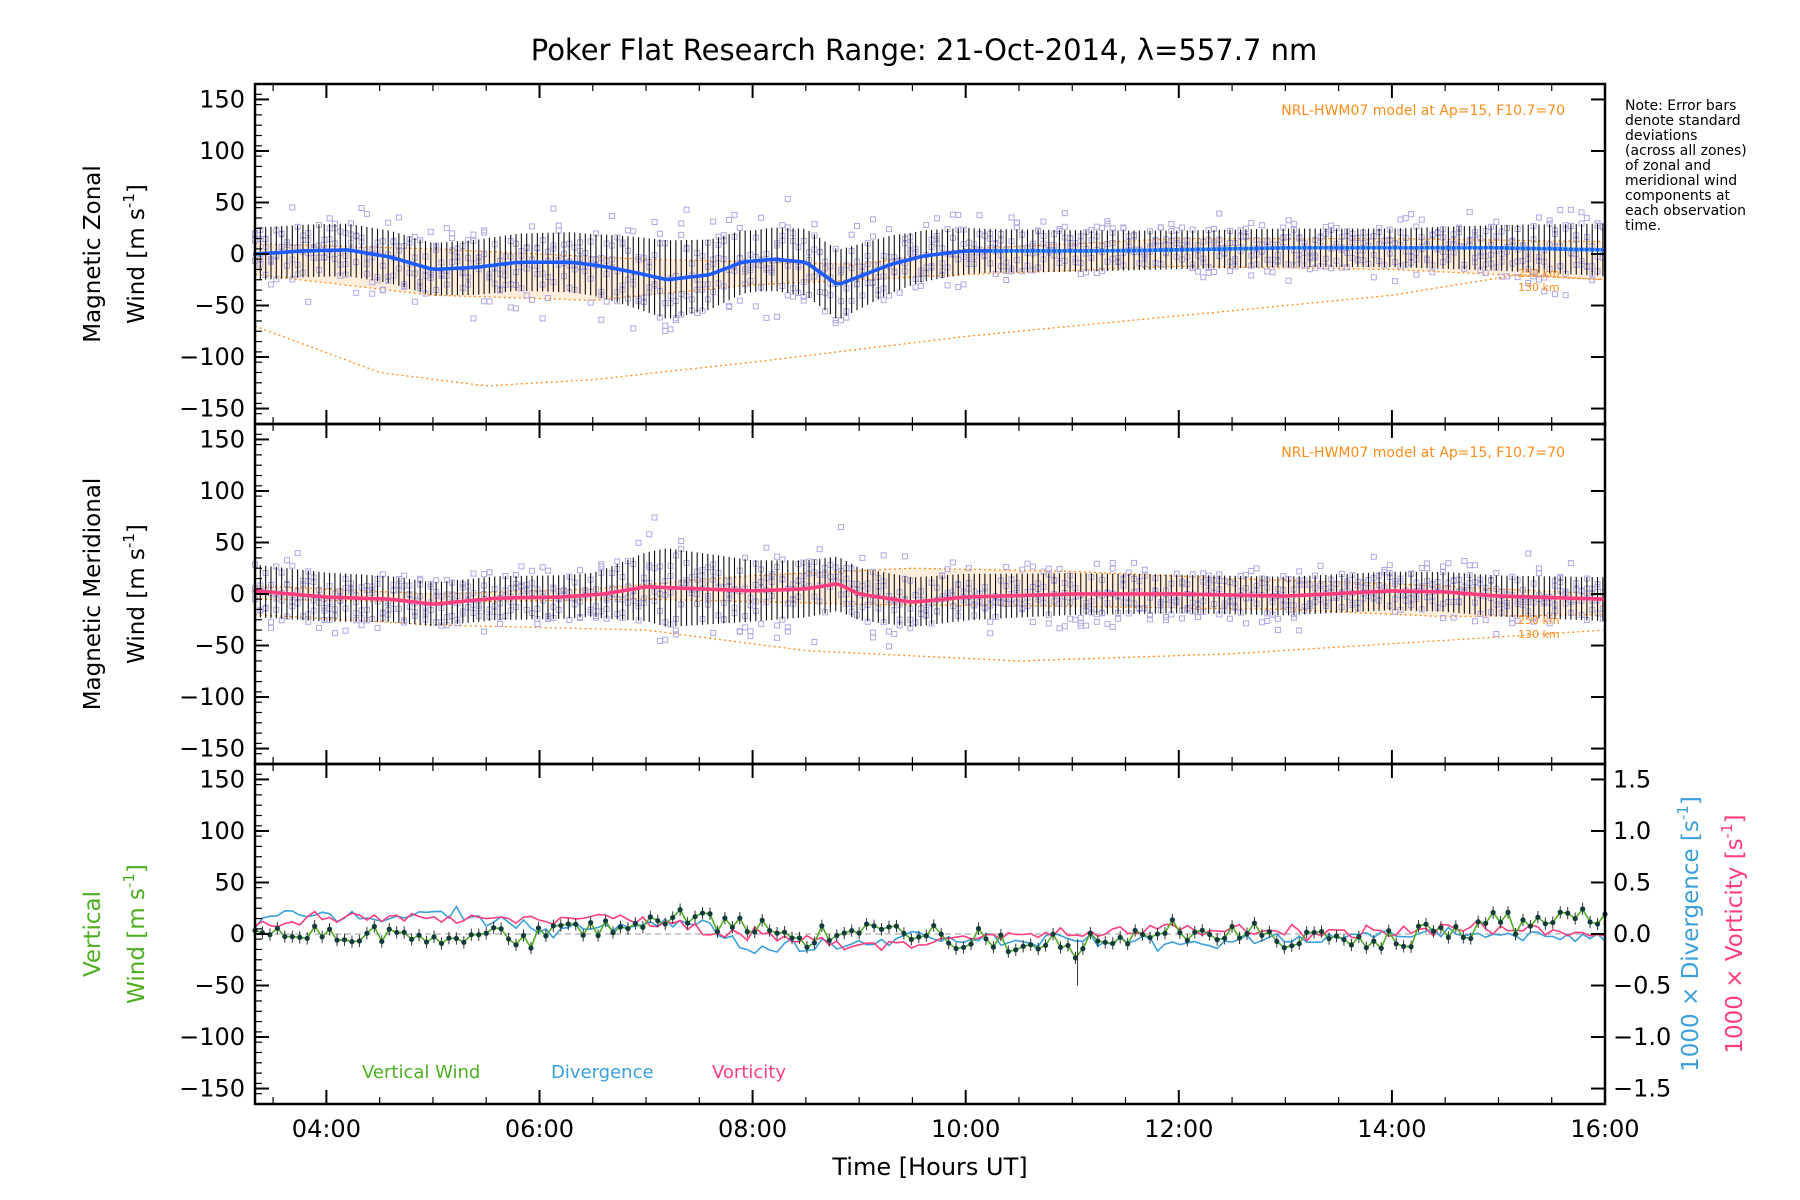 The height and width of the screenshot is (1200, 1800). Describe the element at coordinates (137, 188) in the screenshot. I see `ylabel-bracket: ]` at that location.